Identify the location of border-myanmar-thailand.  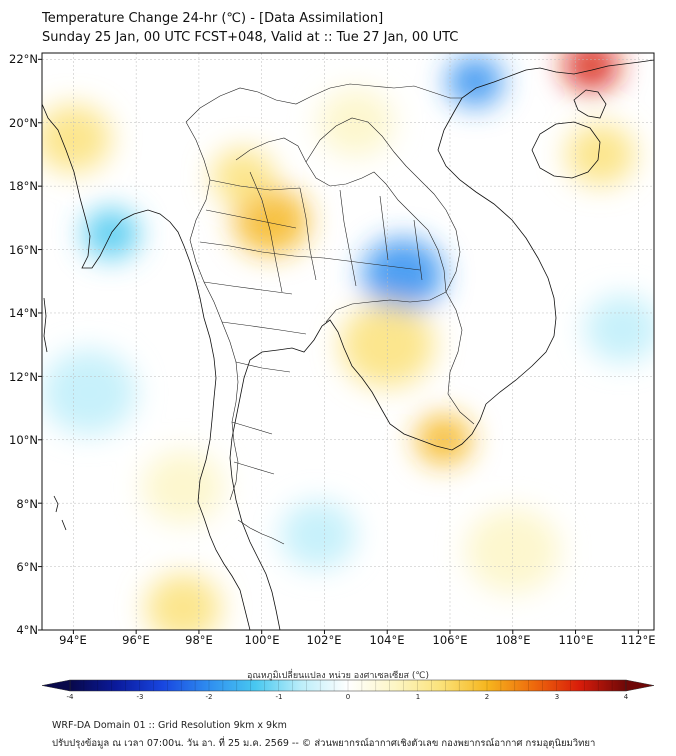
(212, 311).